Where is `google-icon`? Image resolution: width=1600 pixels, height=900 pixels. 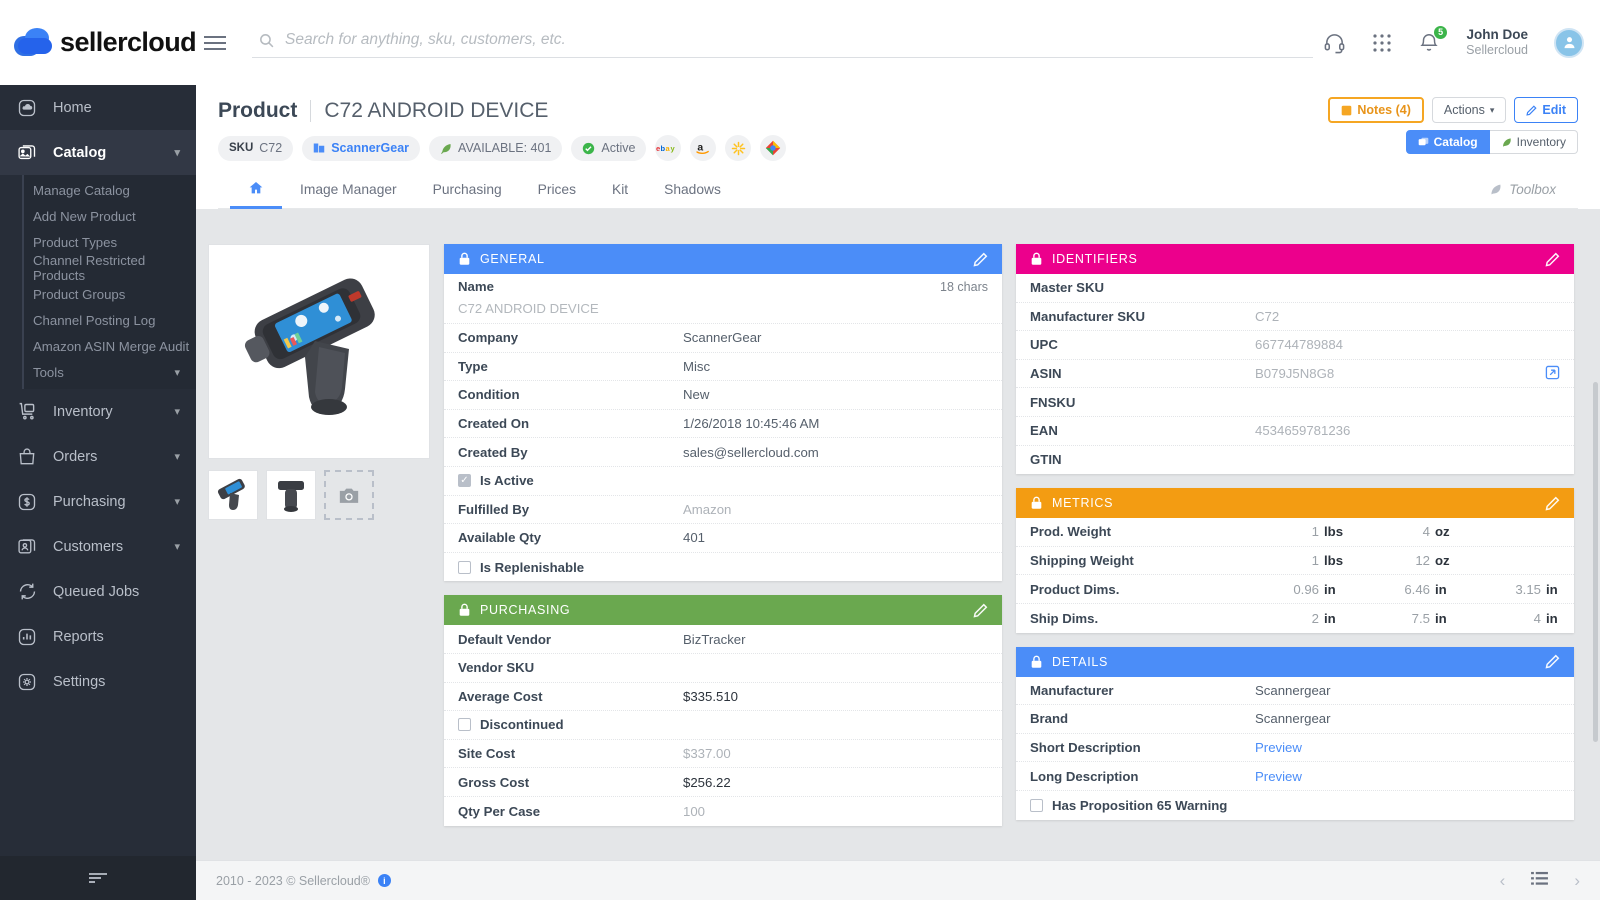 google-icon is located at coordinates (773, 148).